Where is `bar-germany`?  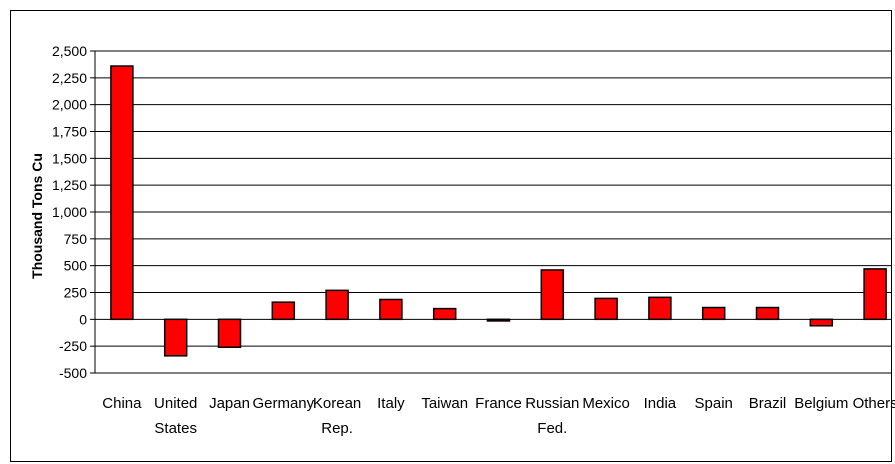
bar-germany is located at coordinates (283, 311).